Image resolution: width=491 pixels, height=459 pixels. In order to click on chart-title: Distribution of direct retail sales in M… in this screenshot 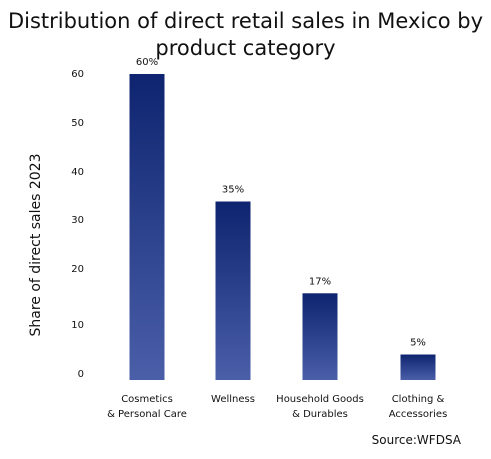, I will do `click(245, 35)`.